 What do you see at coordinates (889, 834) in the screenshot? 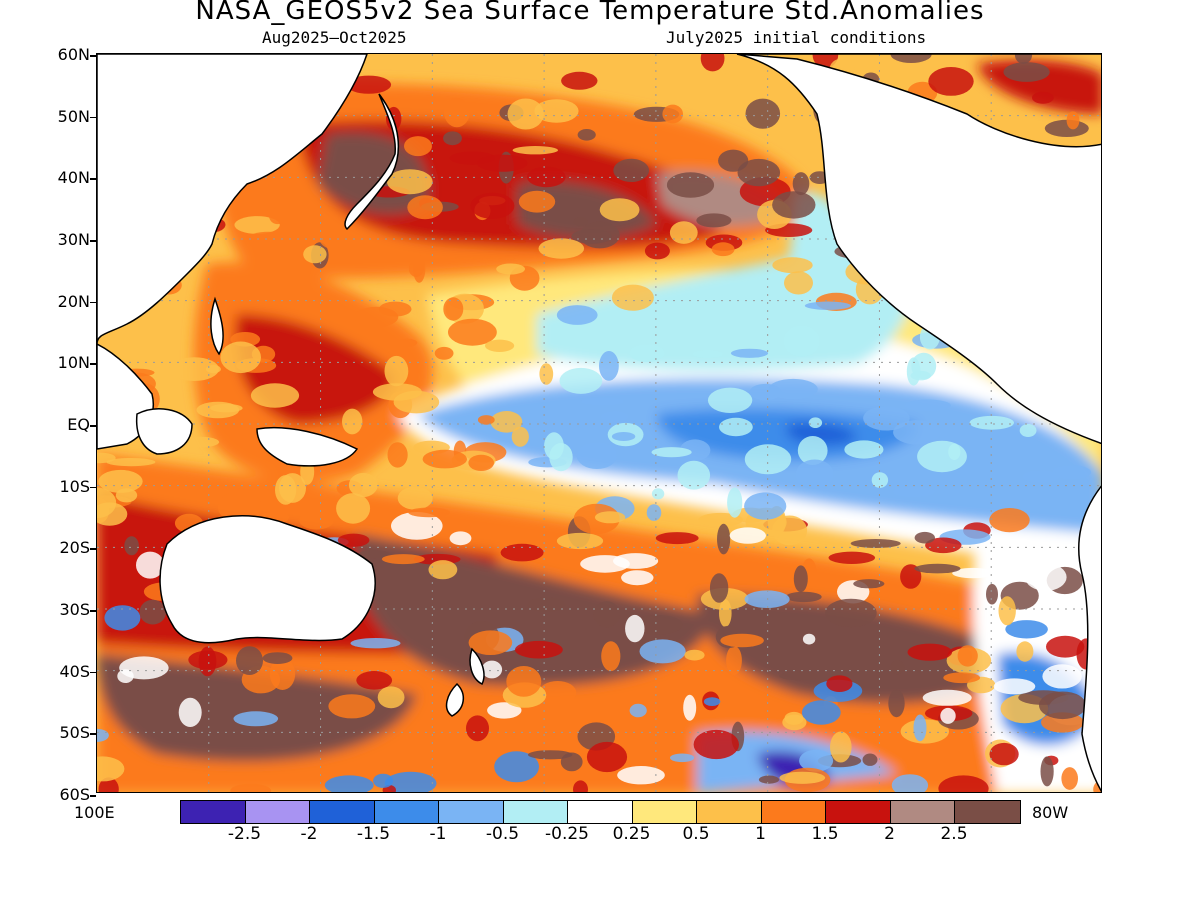
I see `colorbar-label: 2` at bounding box center [889, 834].